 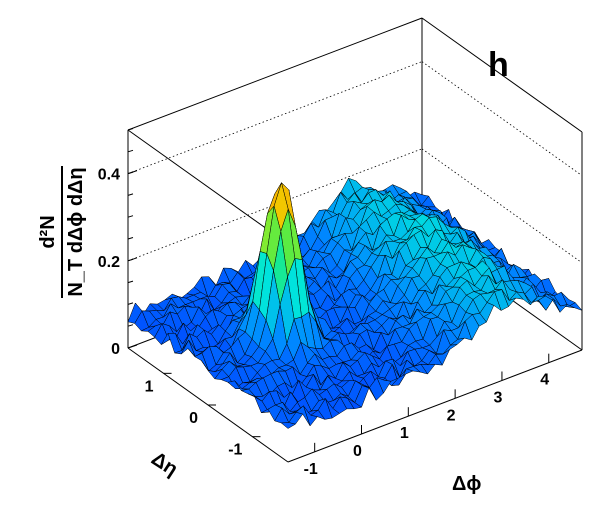 What do you see at coordinates (48, 231) in the screenshot?
I see `z-axis-title-numerator: d²N` at bounding box center [48, 231].